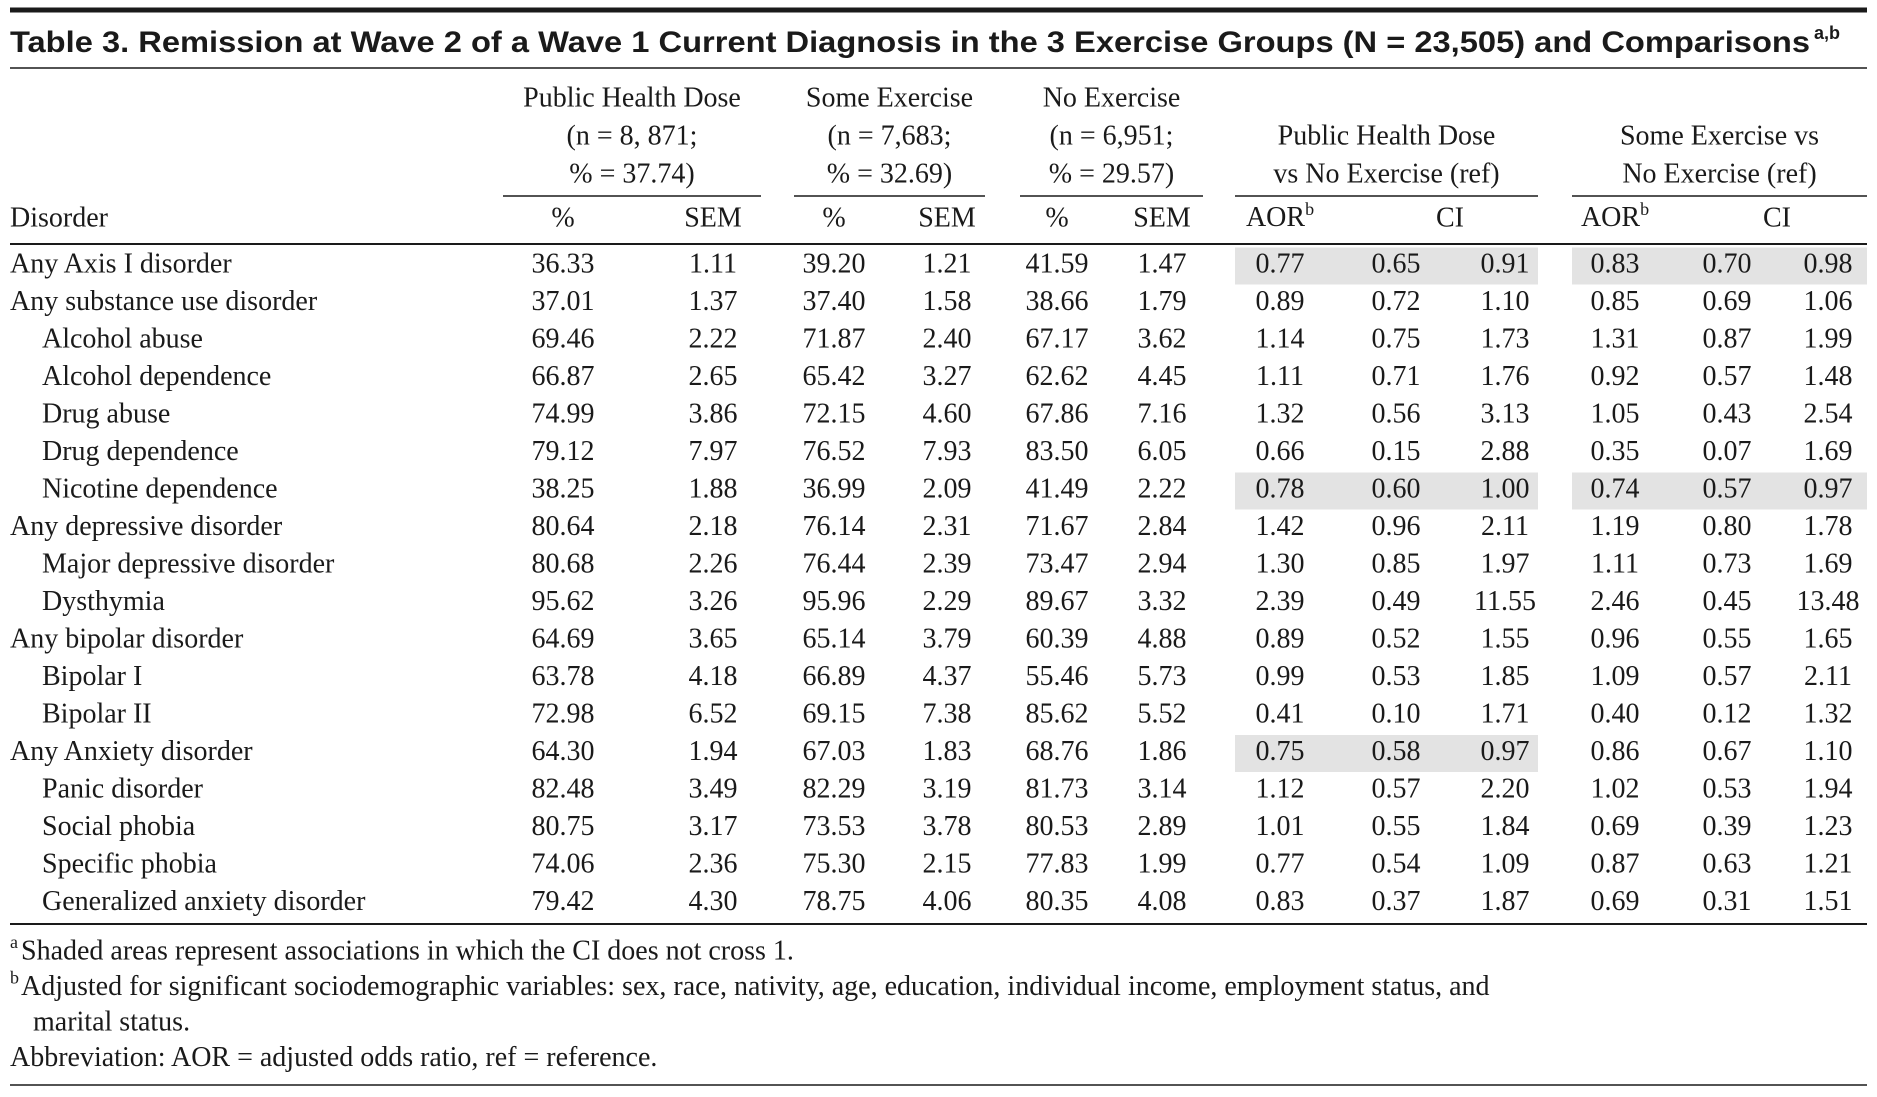 Image resolution: width=1877 pixels, height=1097 pixels. What do you see at coordinates (1280, 301) in the screenshot?
I see `cell-value: 0.89` at bounding box center [1280, 301].